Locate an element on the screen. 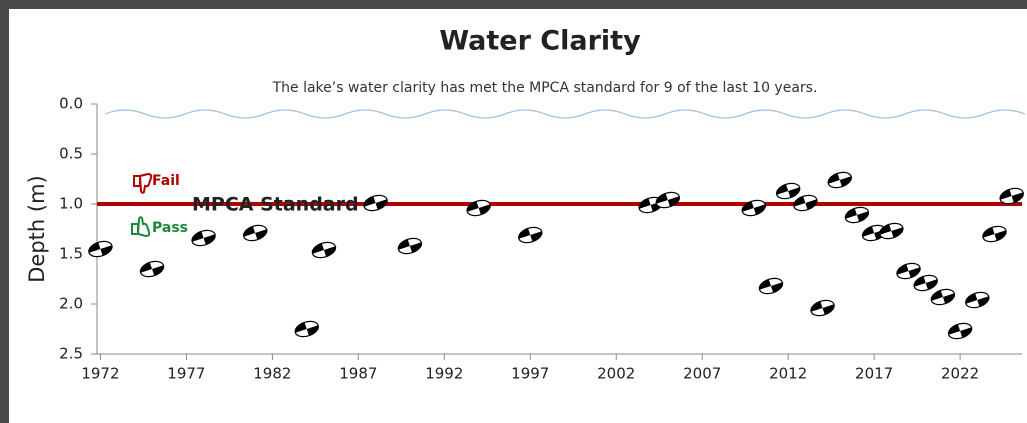  fail-label: Fail is located at coordinates (166, 181).